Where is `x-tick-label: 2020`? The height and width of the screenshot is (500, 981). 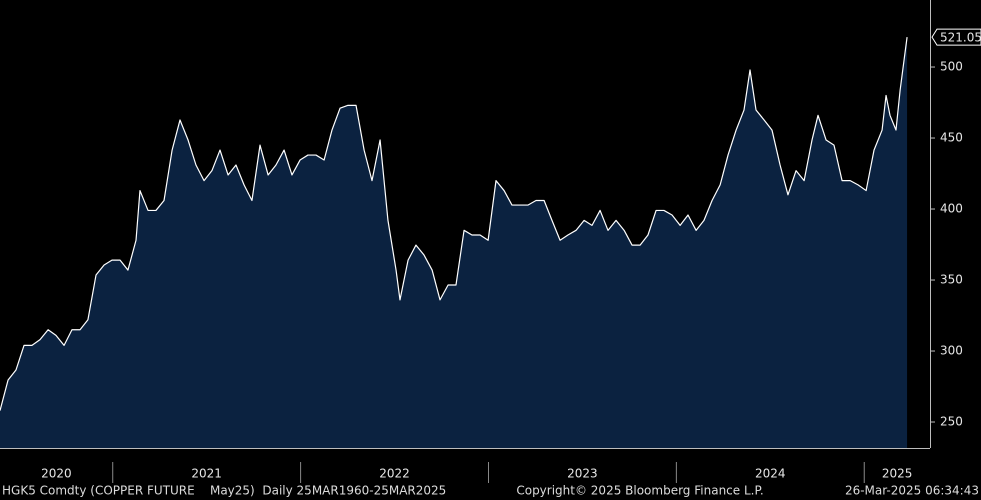 x-tick-label: 2020 is located at coordinates (56, 474).